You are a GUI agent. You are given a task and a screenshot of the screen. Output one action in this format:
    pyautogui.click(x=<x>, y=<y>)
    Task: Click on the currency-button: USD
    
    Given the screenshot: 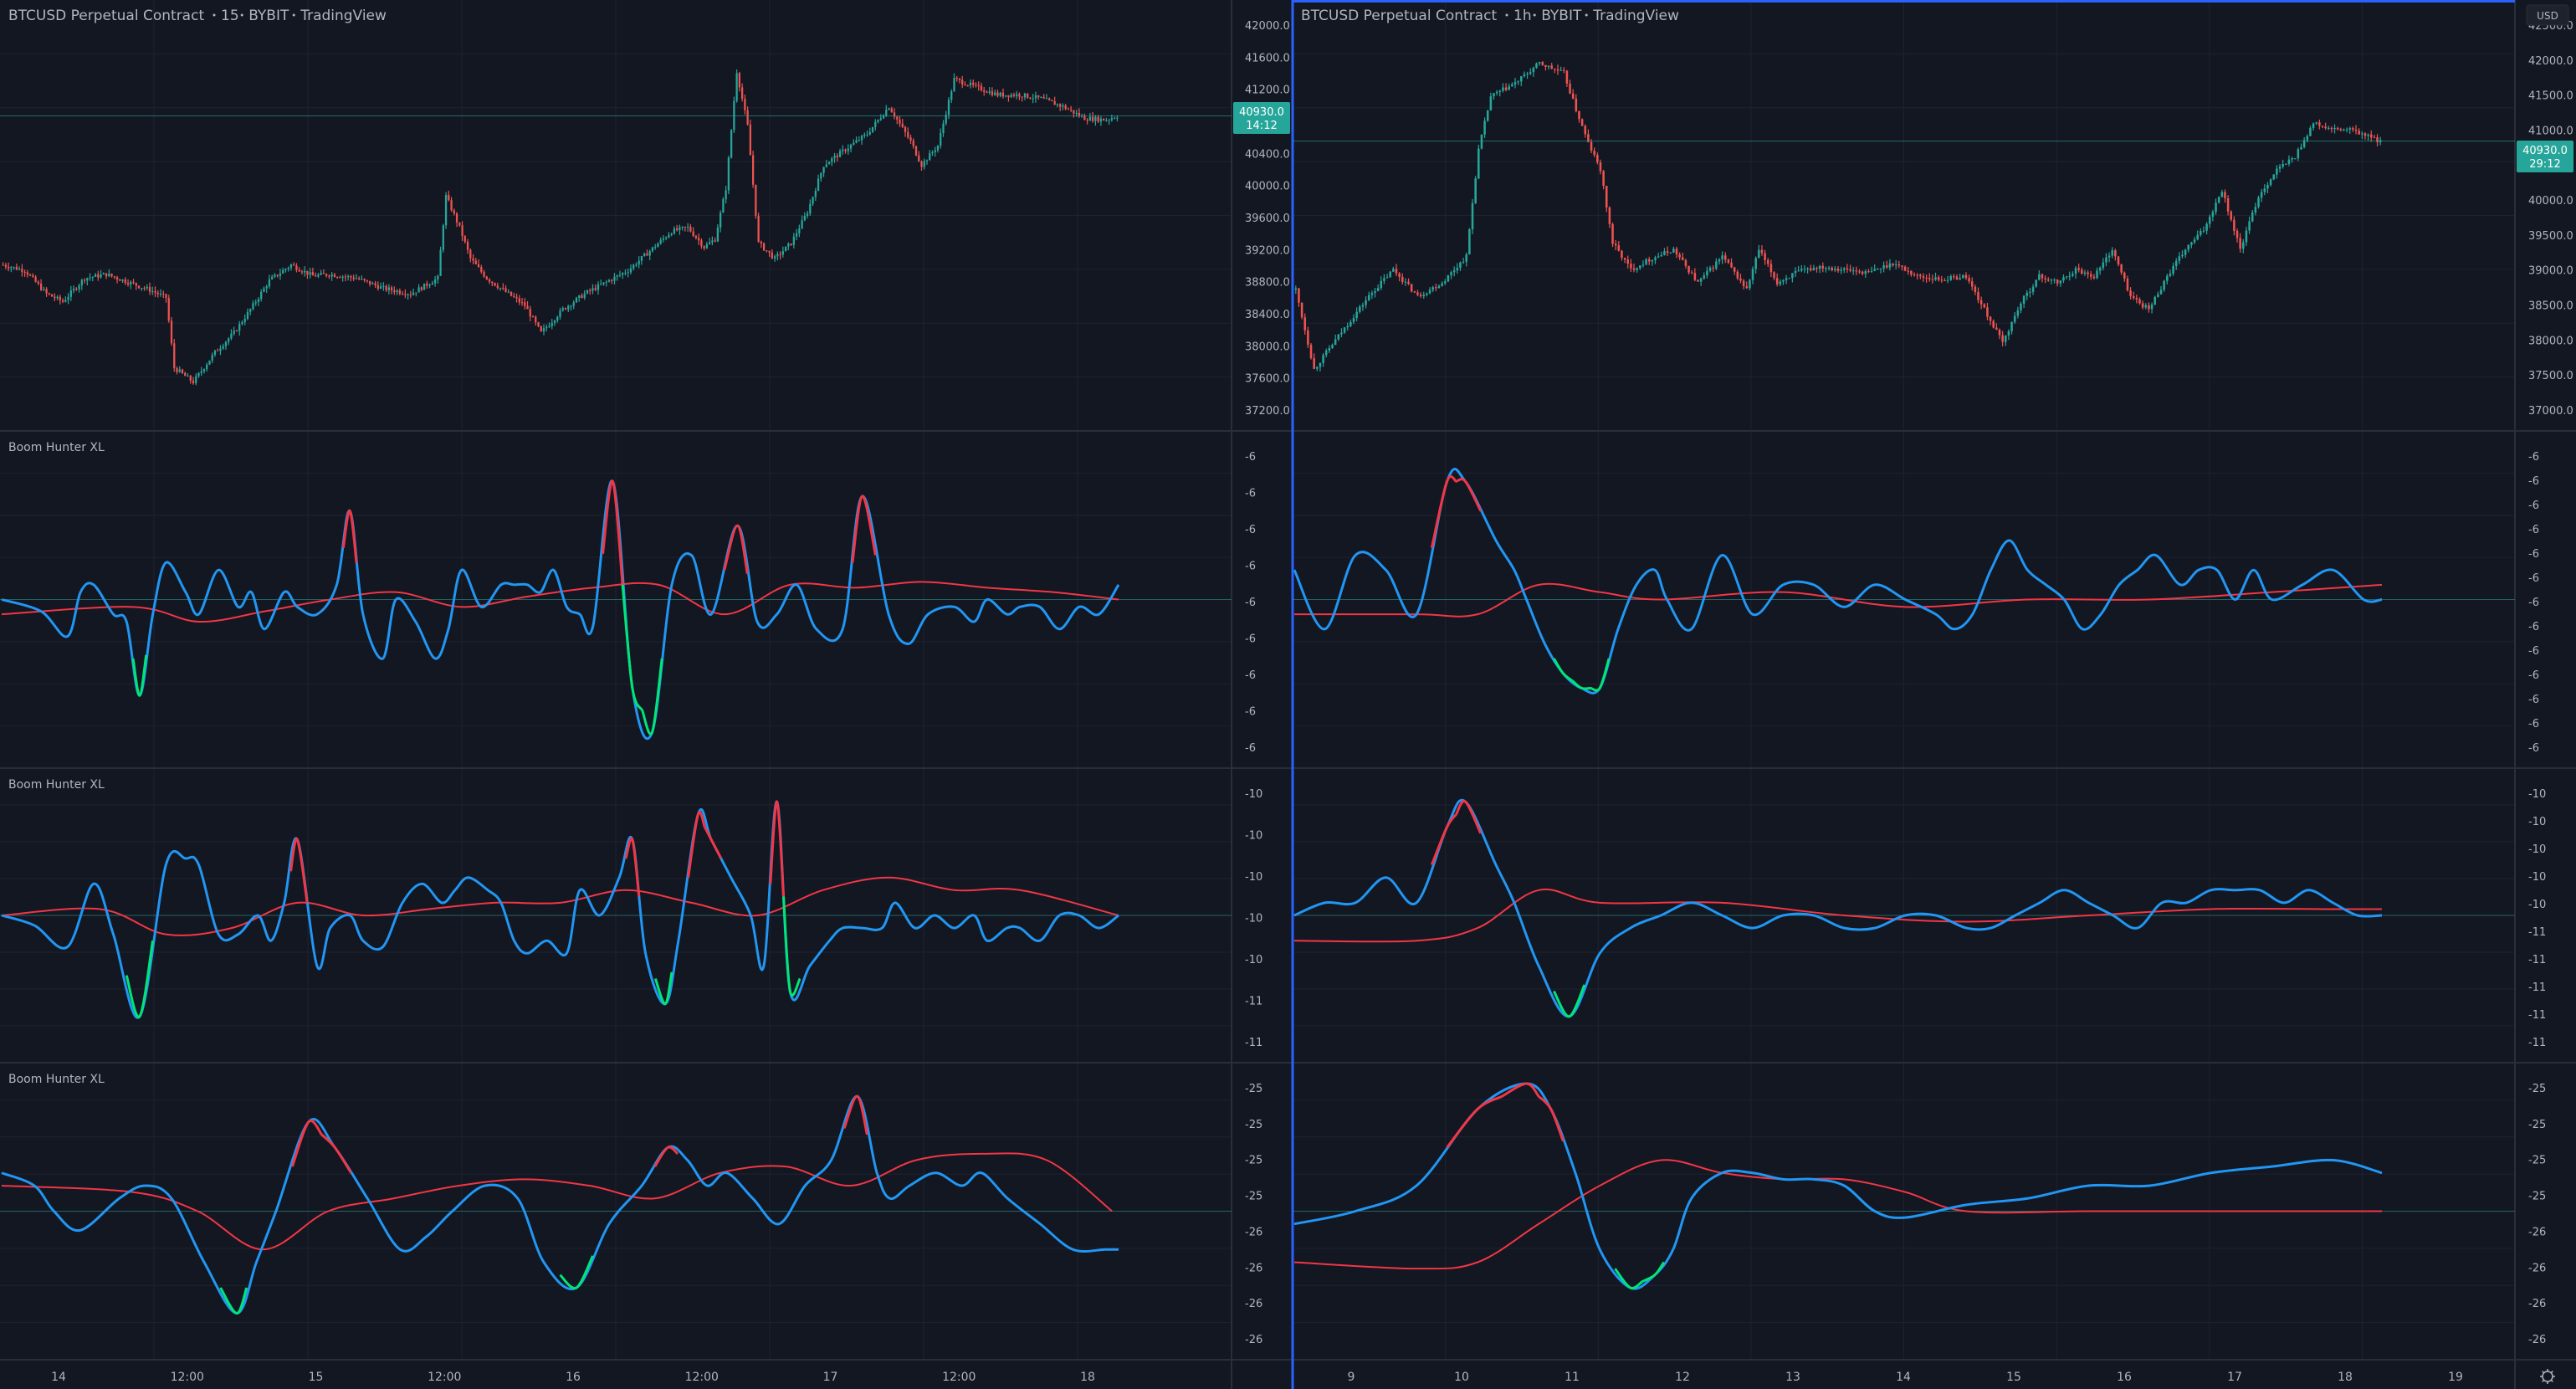 What is the action you would take?
    pyautogui.click(x=2548, y=15)
    